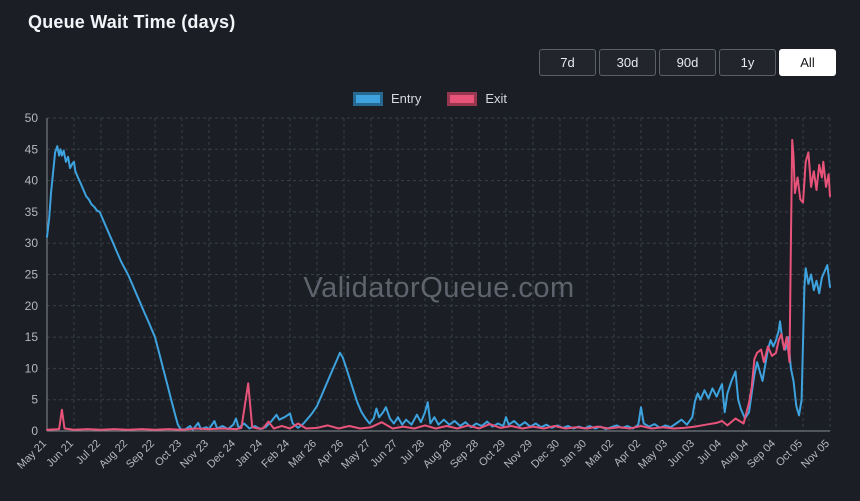  I want to click on x-tick-label: Dec 24, so click(221, 454).